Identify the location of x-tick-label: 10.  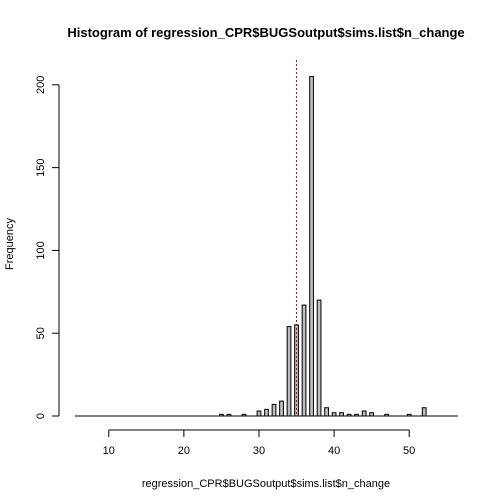
(109, 451).